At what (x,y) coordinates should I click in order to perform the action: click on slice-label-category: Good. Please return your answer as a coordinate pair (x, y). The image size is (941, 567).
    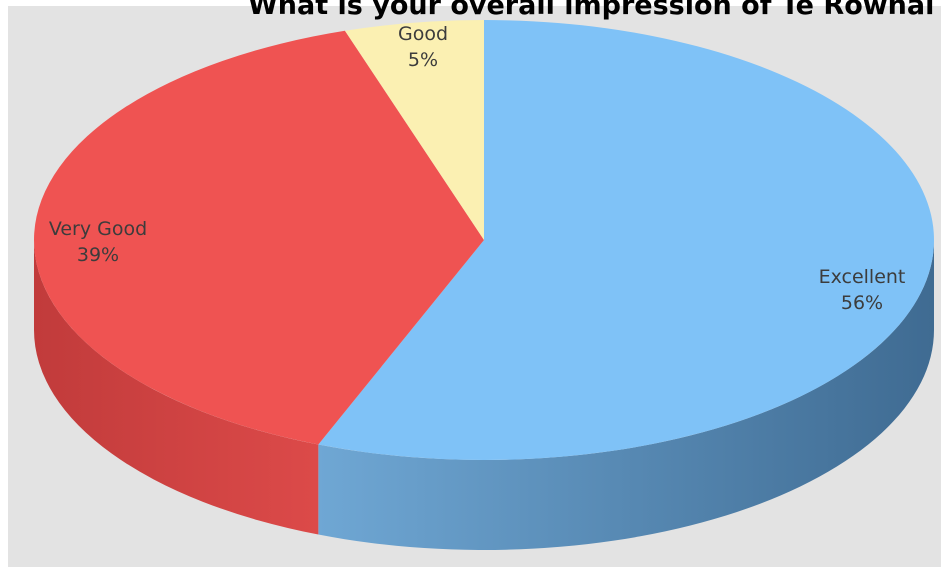
    Looking at the image, I should click on (423, 34).